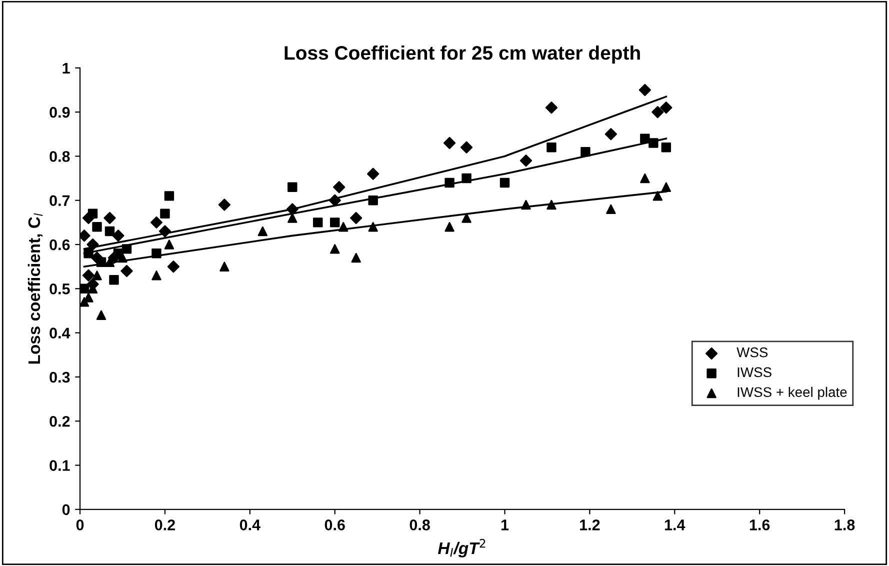  Describe the element at coordinates (164, 525) in the screenshot. I see `x-tick-label: 0.2` at that location.